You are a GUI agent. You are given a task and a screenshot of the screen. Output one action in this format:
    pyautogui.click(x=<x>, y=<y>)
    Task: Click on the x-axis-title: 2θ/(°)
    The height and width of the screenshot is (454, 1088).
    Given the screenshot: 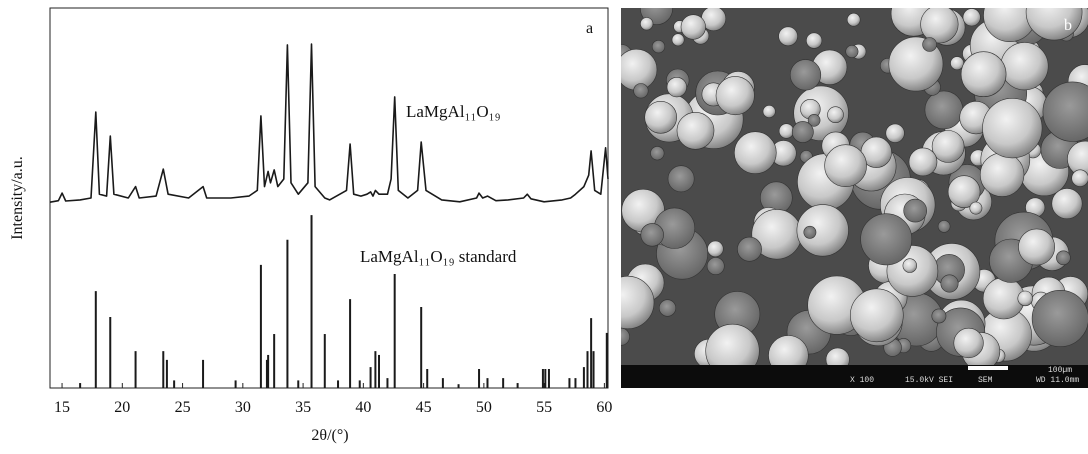 What is the action you would take?
    pyautogui.click(x=329, y=435)
    